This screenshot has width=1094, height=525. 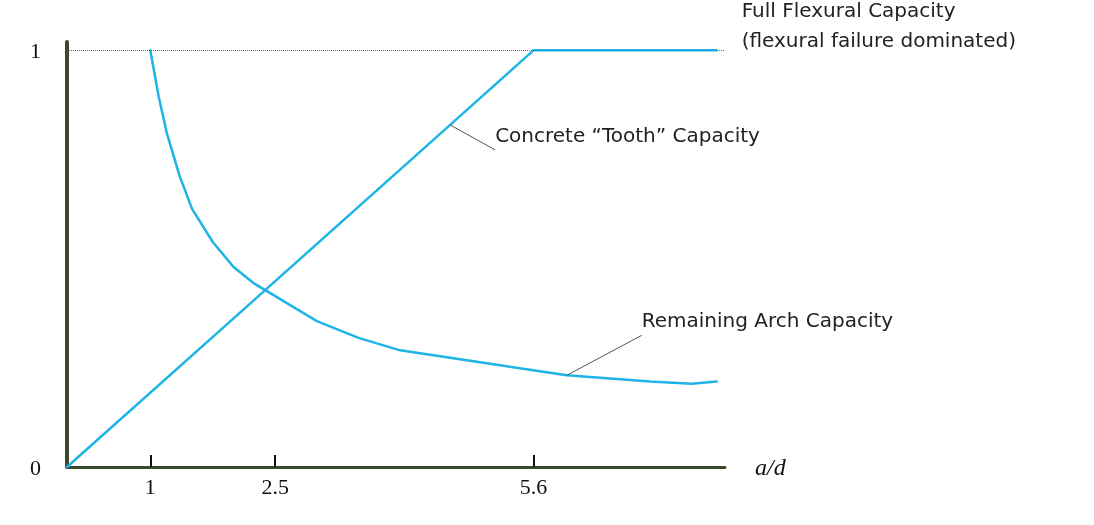 I want to click on y-tick-label: 0, so click(x=35, y=467).